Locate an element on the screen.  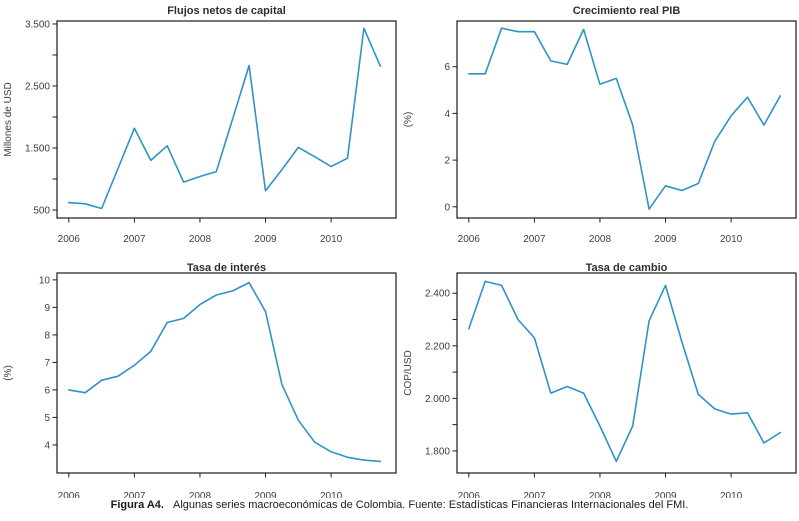
y-tick-label: 0 is located at coordinates (447, 207).